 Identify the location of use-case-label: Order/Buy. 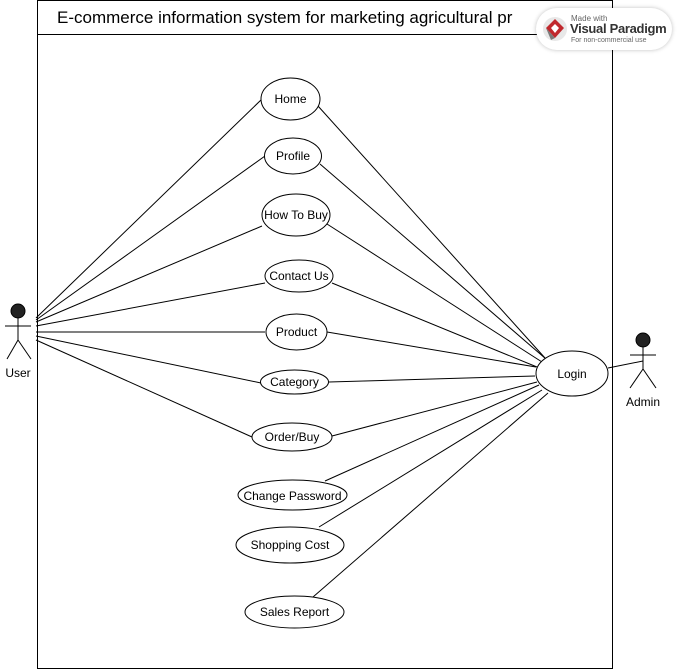
(292, 437).